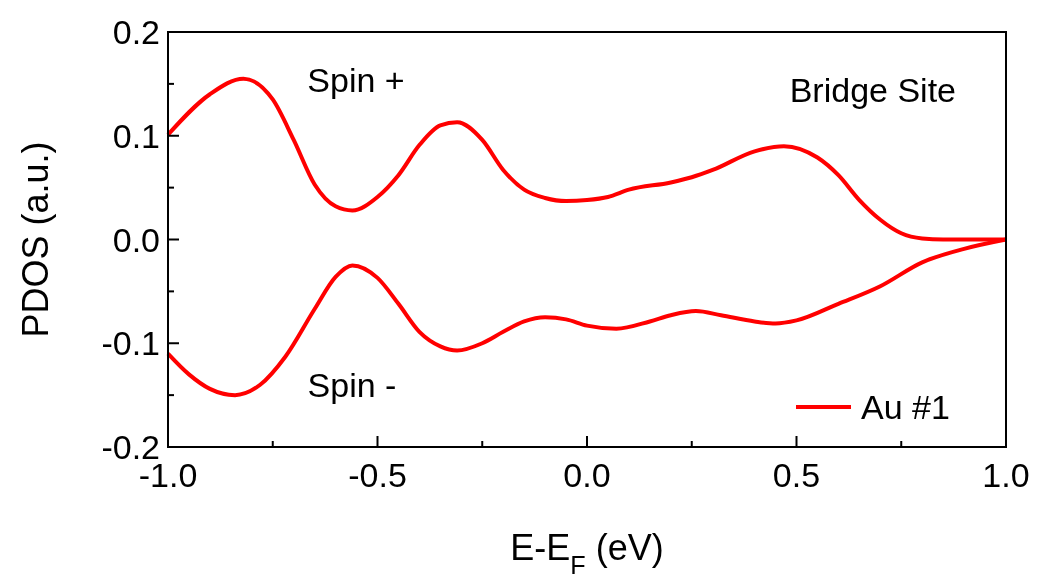 Image resolution: width=1043 pixels, height=578 pixels. What do you see at coordinates (35, 239) in the screenshot?
I see `y-axis-title: PDOS (a.u.)` at bounding box center [35, 239].